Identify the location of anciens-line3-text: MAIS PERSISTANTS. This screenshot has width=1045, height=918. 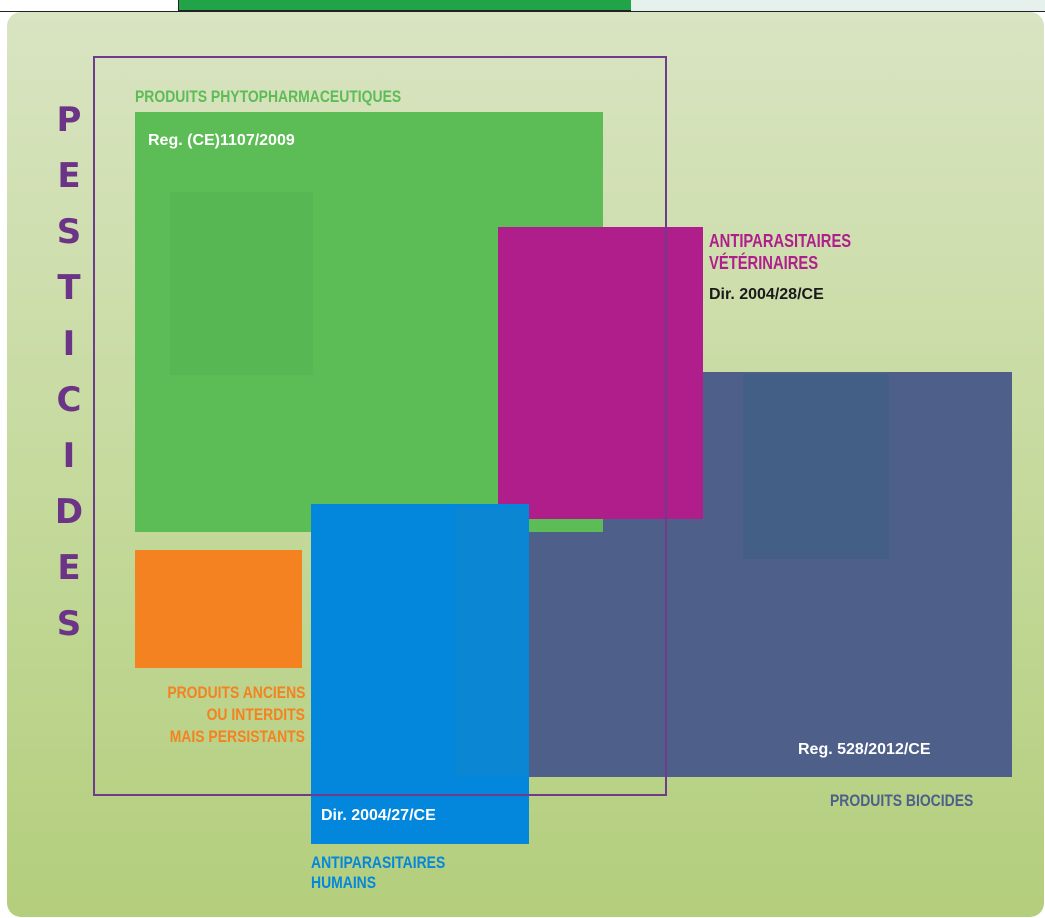
(237, 736).